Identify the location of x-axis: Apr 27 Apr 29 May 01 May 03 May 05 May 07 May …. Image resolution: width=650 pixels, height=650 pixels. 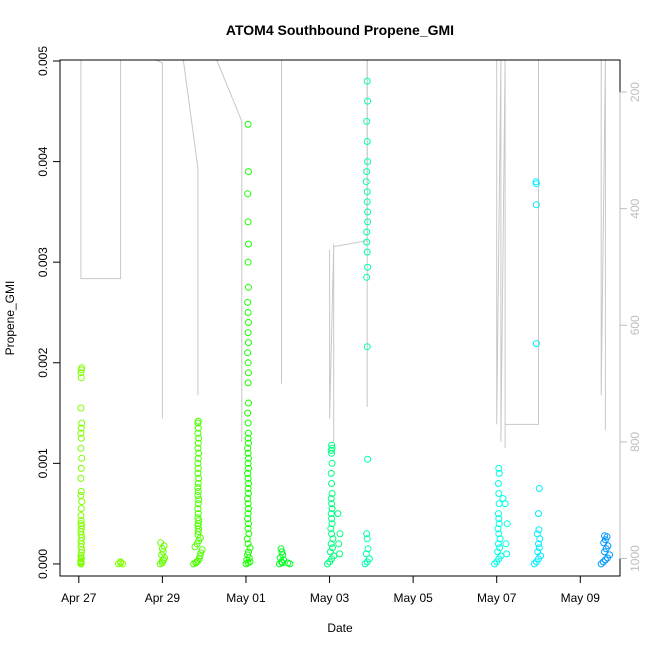
(330, 590).